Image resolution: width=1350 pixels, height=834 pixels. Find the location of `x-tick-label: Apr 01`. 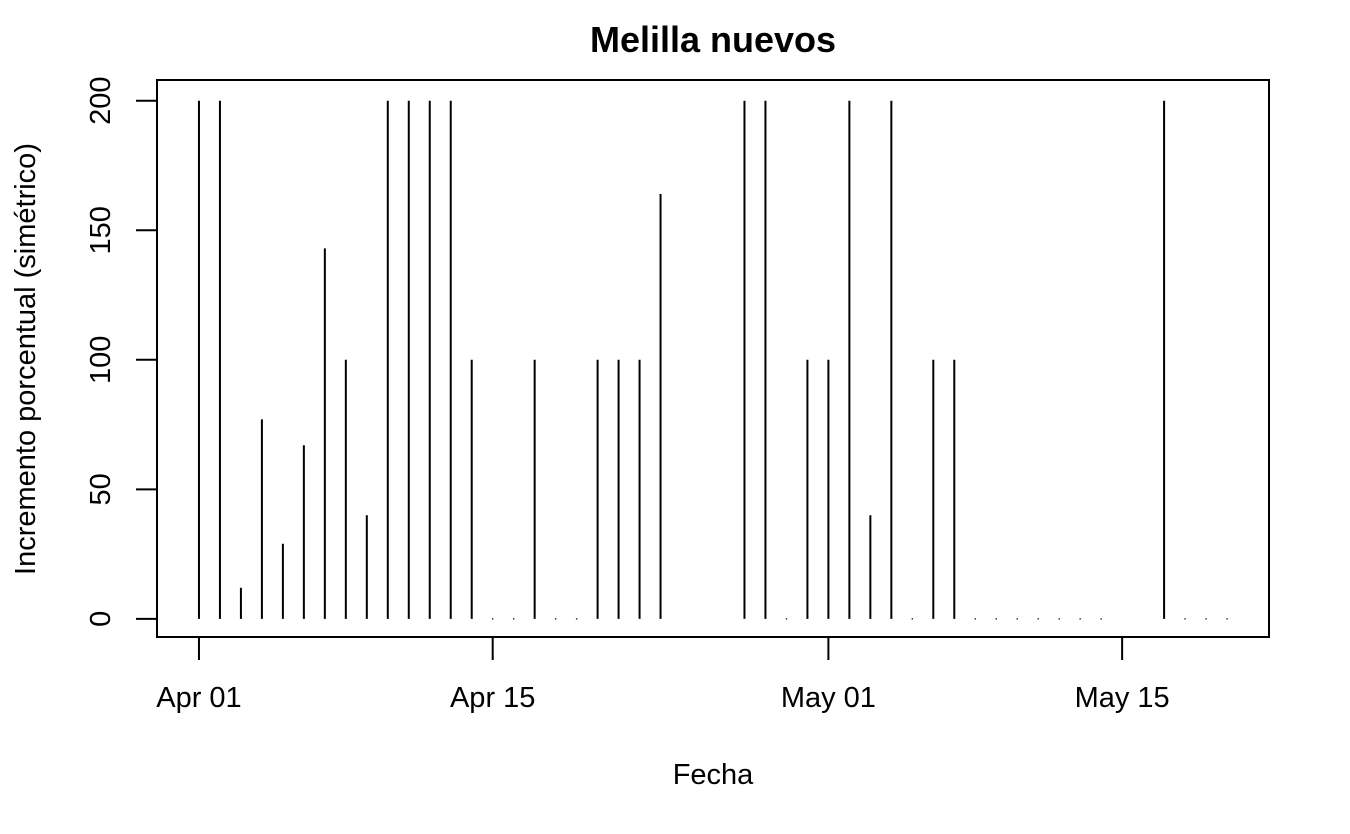

x-tick-label: Apr 01 is located at coordinates (198, 698).